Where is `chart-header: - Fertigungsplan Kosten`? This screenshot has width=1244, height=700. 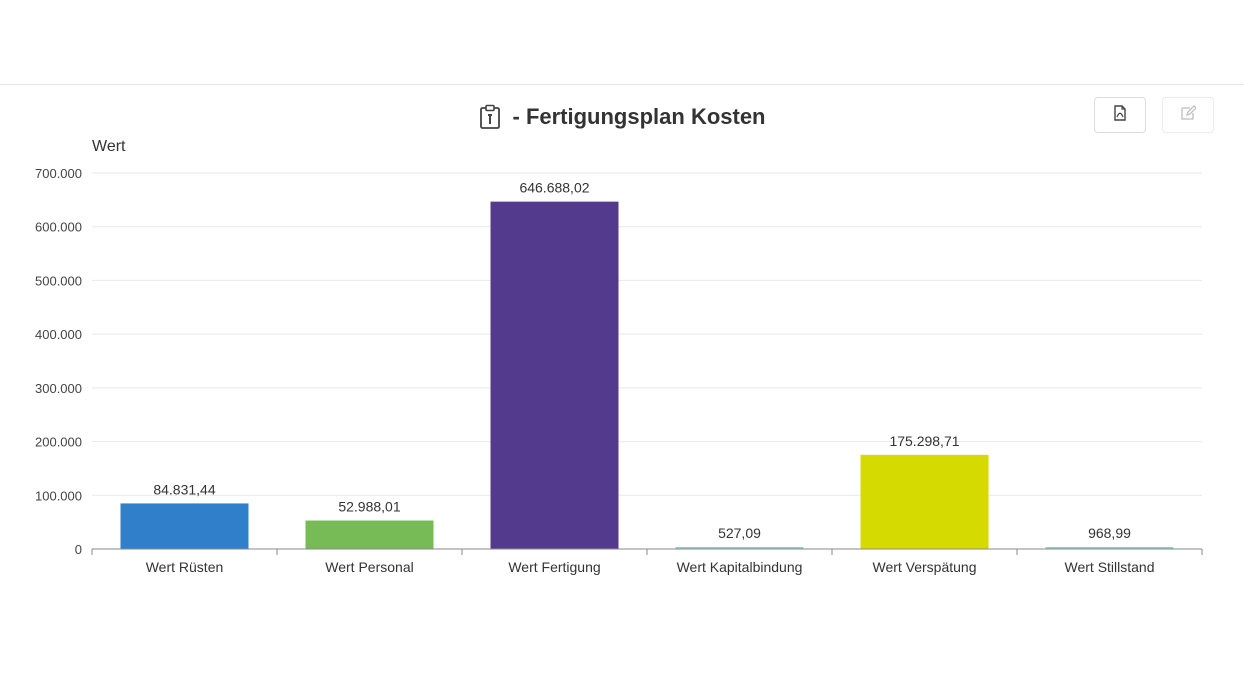 chart-header: - Fertigungsplan Kosten is located at coordinates (622, 117).